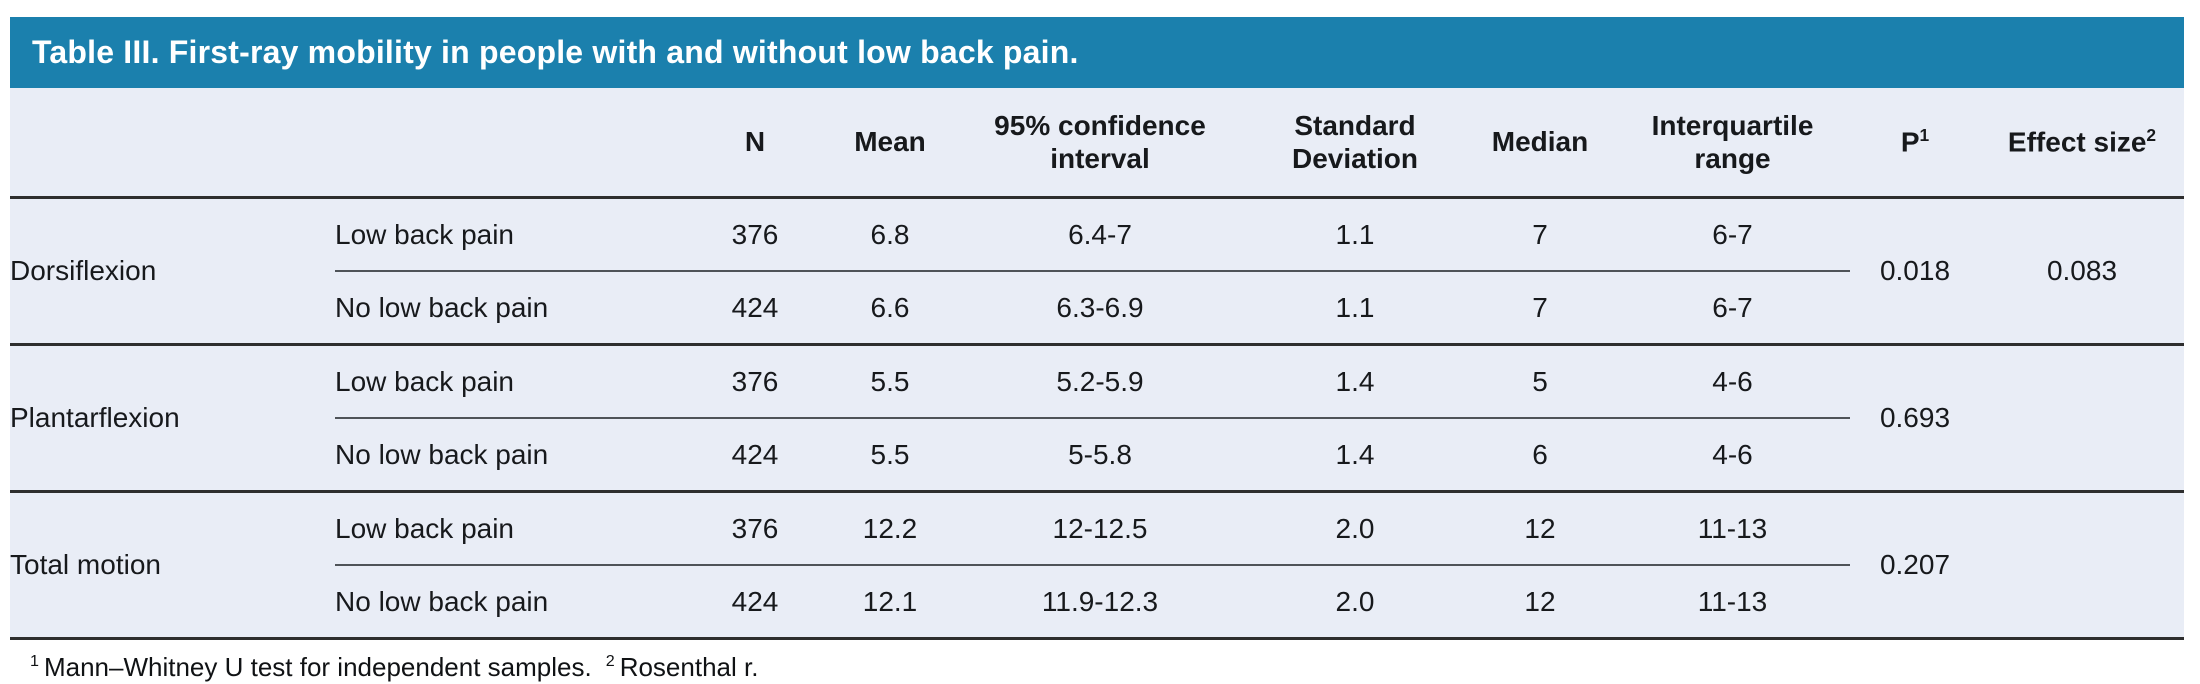  Describe the element at coordinates (1100, 234) in the screenshot. I see `ci-cell: 6.4-7` at that location.